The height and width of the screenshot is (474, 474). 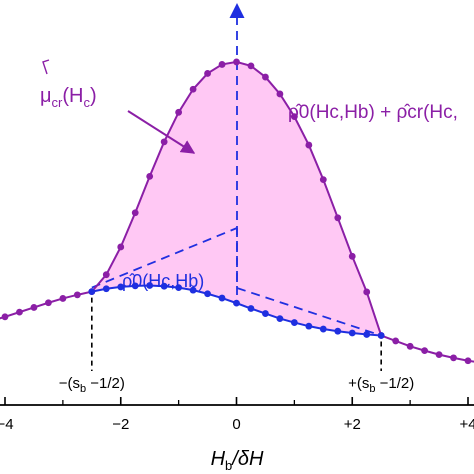 I want to click on x-tick-label: 0, so click(x=236, y=424).